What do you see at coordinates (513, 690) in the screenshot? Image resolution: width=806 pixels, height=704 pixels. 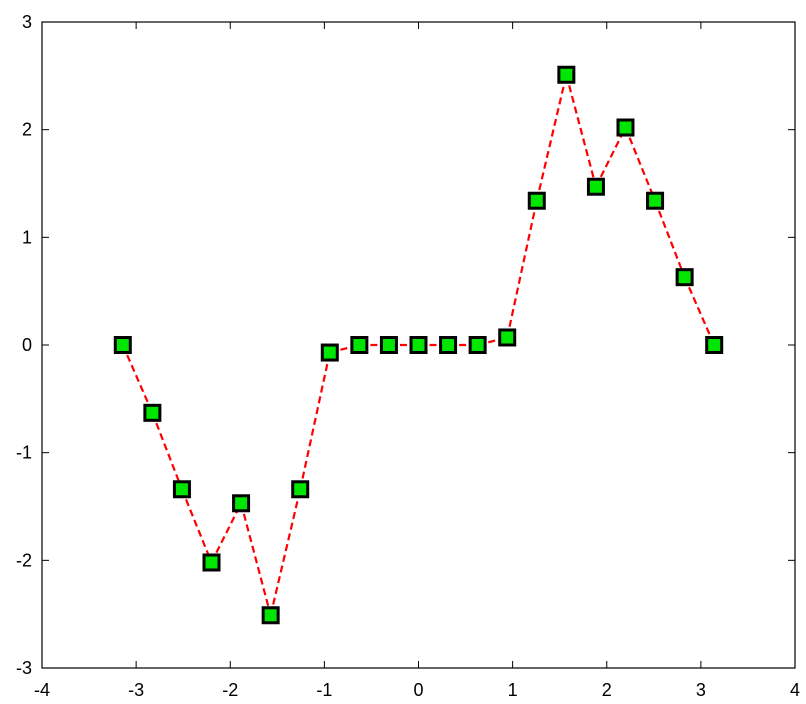 I see `x-tick-label: 1` at bounding box center [513, 690].